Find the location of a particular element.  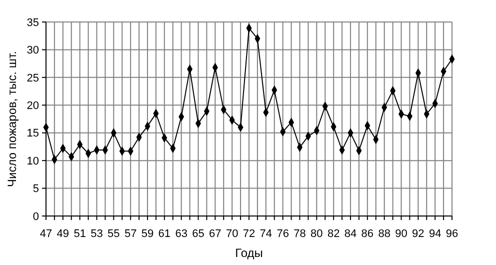

y-tick-label: 0 is located at coordinates (35, 216).